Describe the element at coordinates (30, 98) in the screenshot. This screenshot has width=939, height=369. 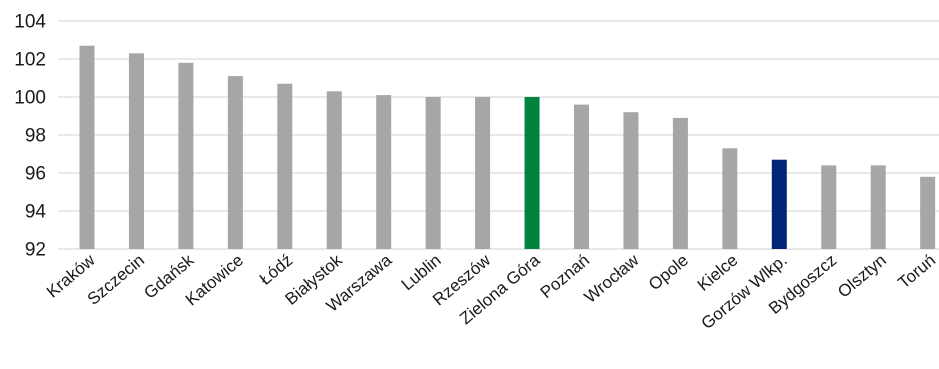
I see `y-tick-label: 100` at that location.